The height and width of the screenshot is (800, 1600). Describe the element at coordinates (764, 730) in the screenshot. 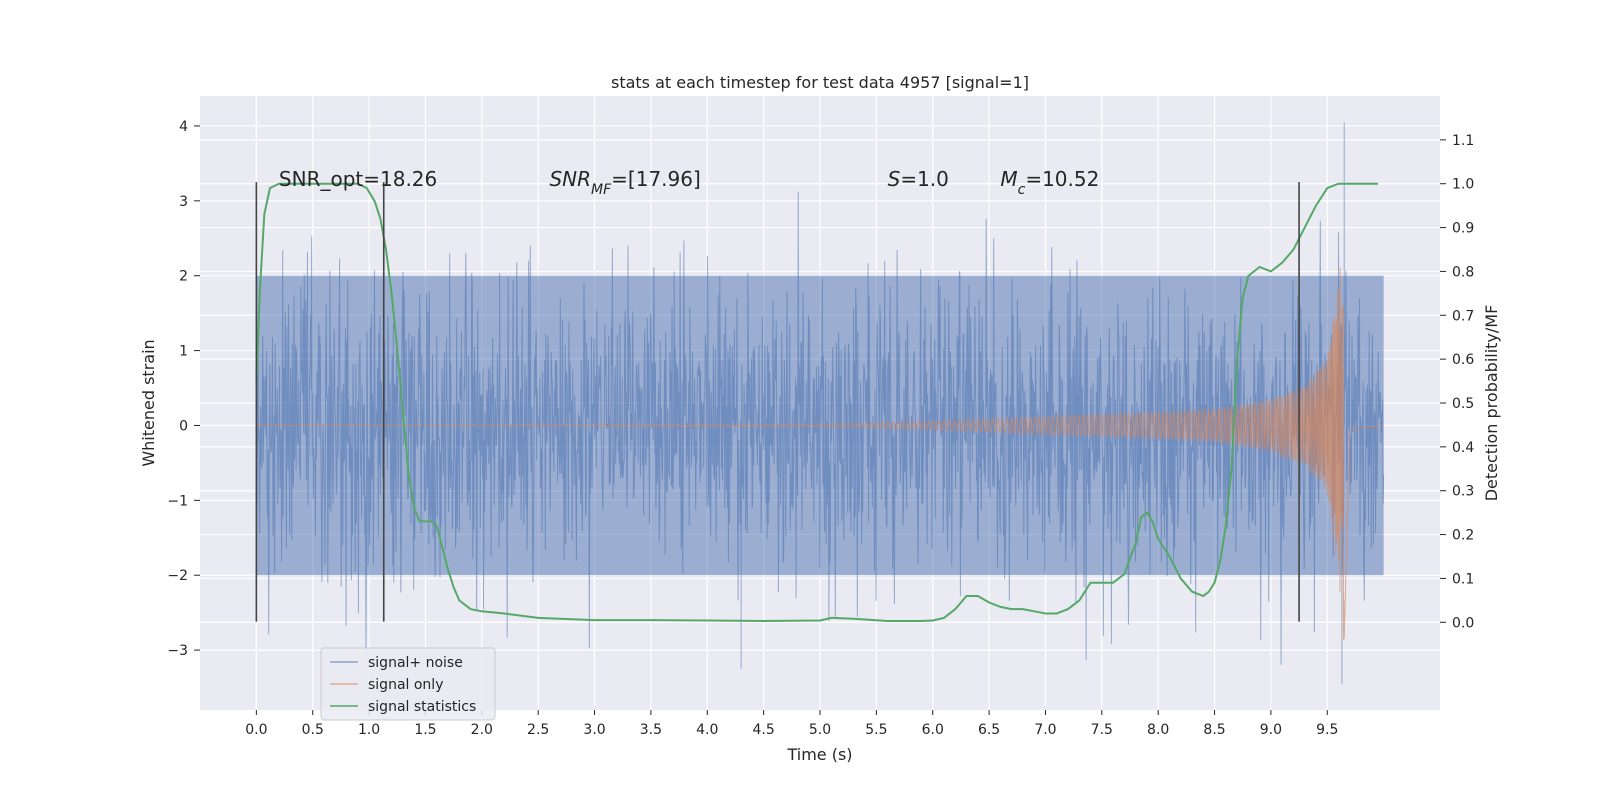

I see `x-tick-label: 4.5` at that location.